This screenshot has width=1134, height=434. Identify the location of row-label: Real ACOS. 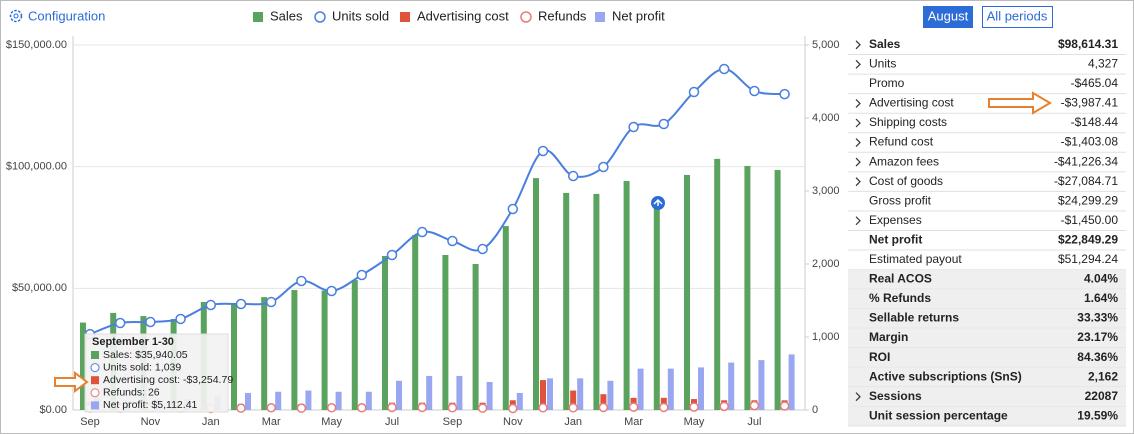
(900, 279).